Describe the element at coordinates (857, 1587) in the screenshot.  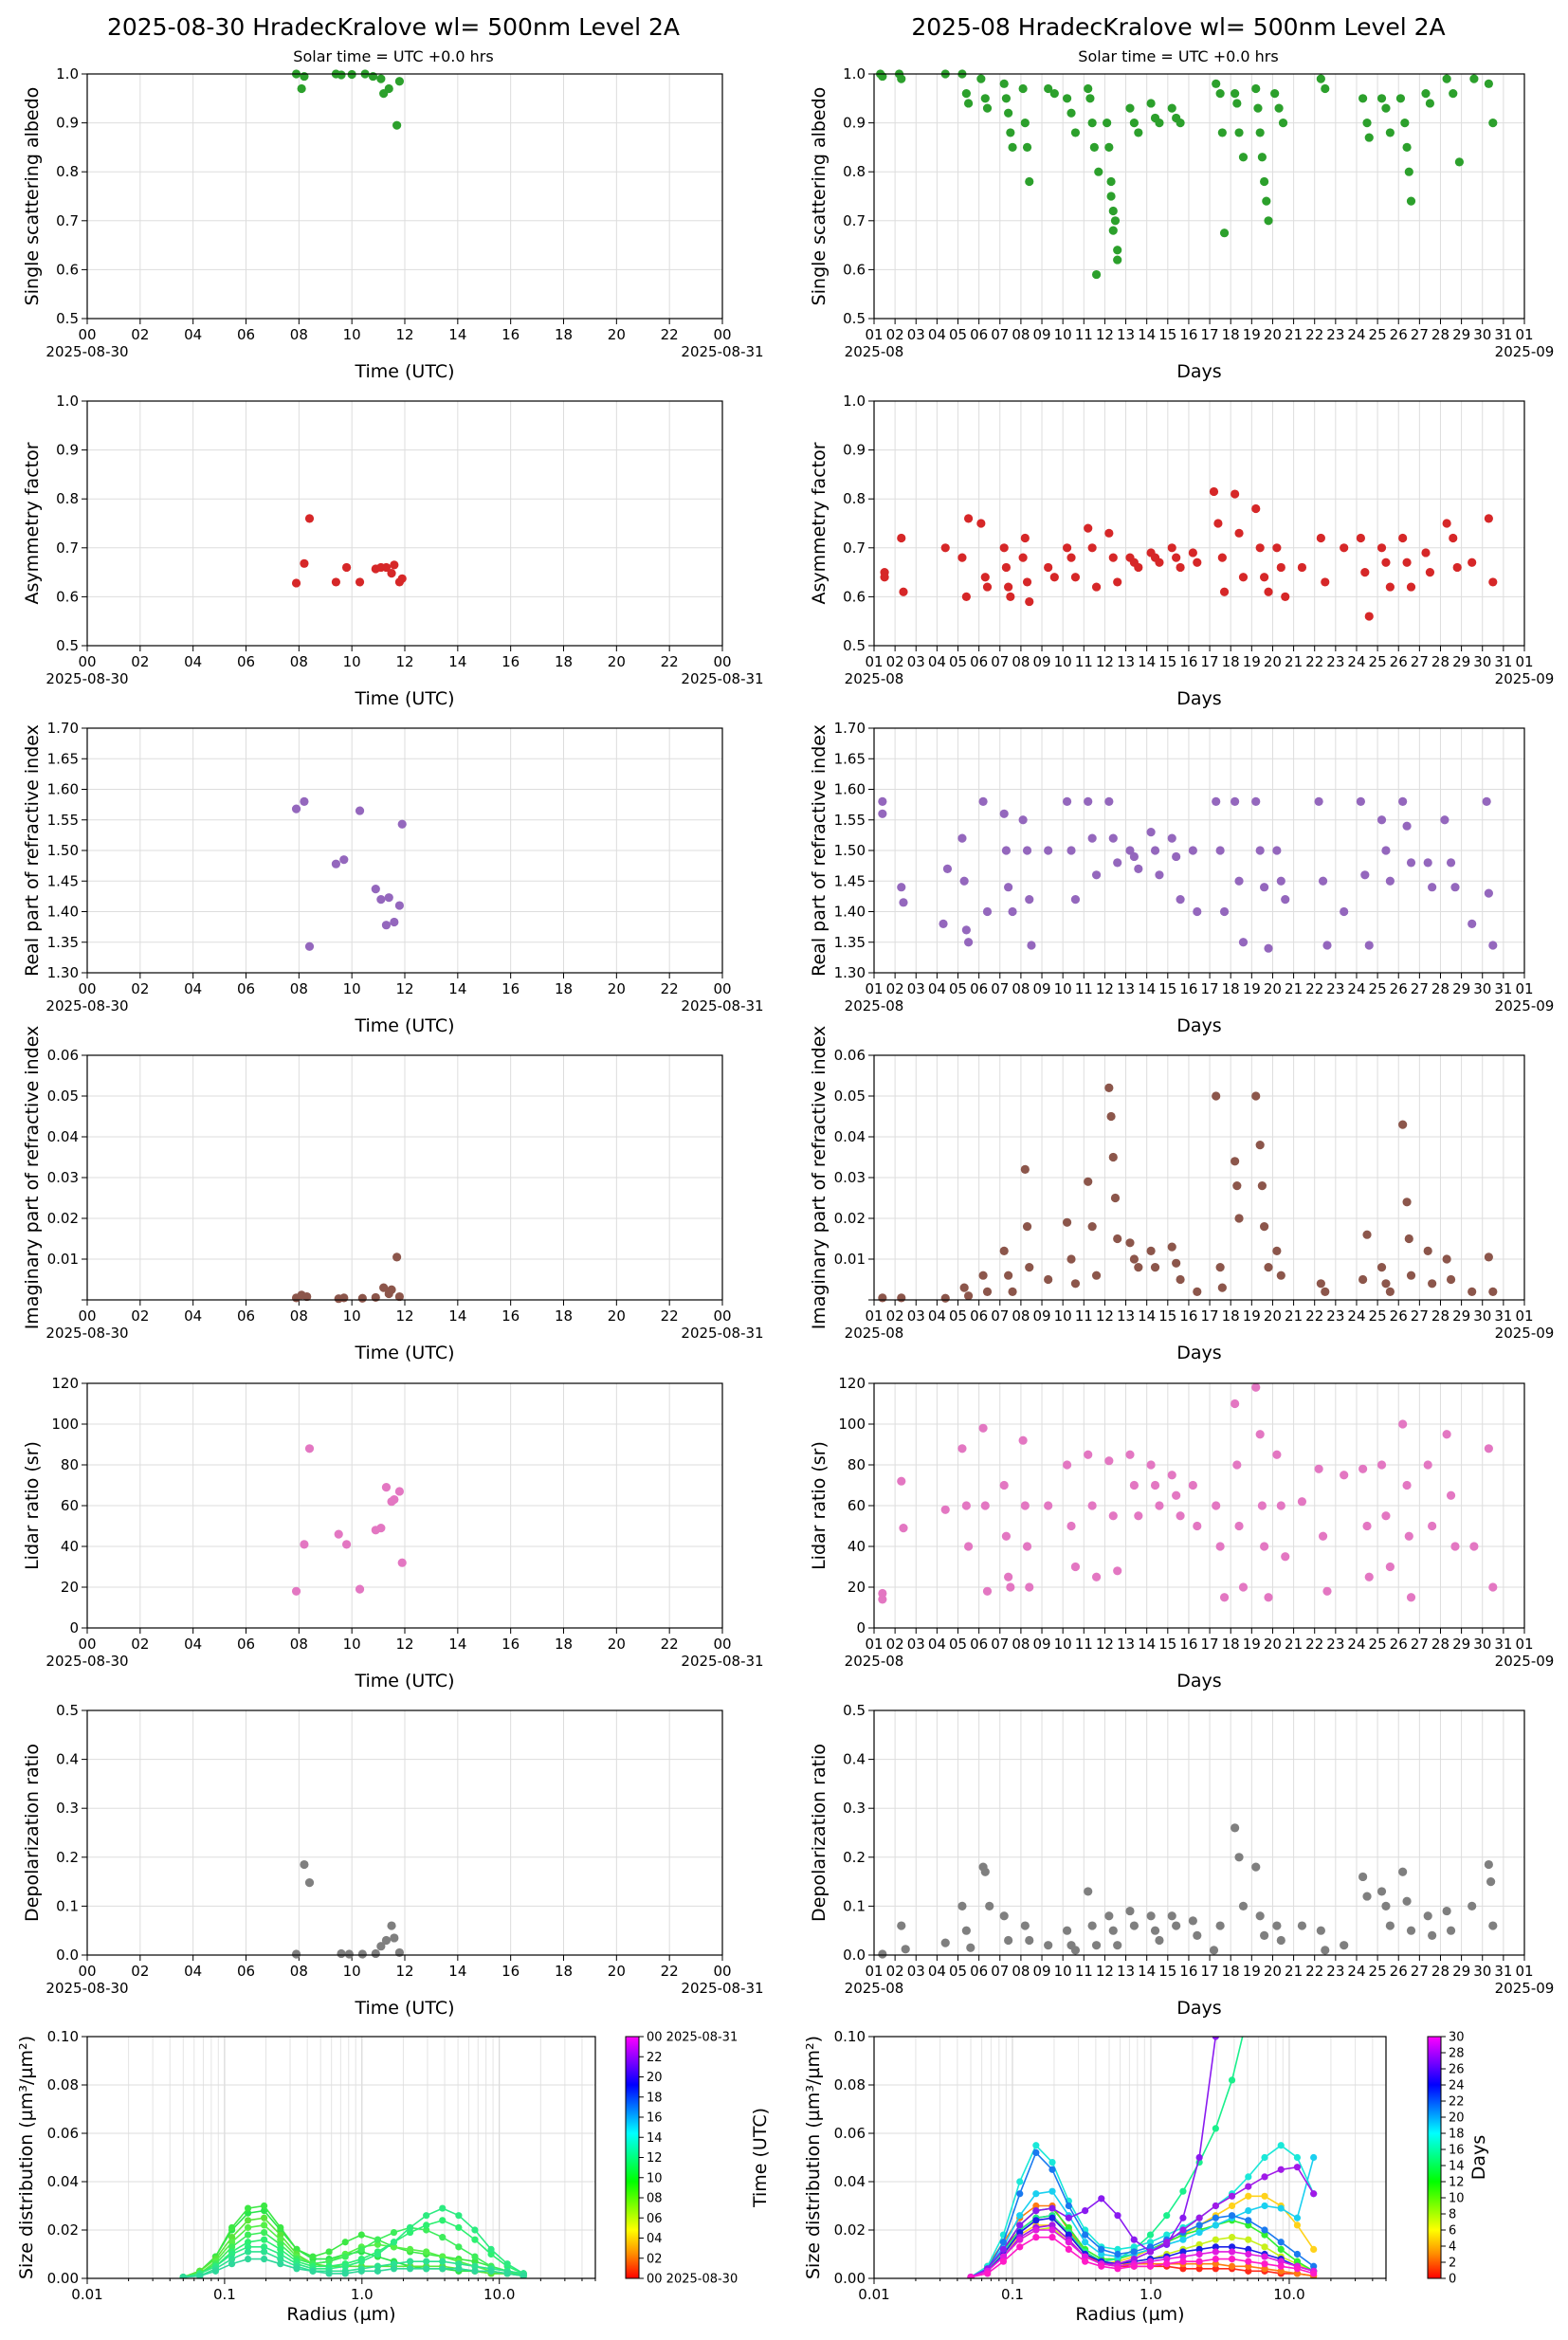
I see `tick-label-y: 20` at that location.